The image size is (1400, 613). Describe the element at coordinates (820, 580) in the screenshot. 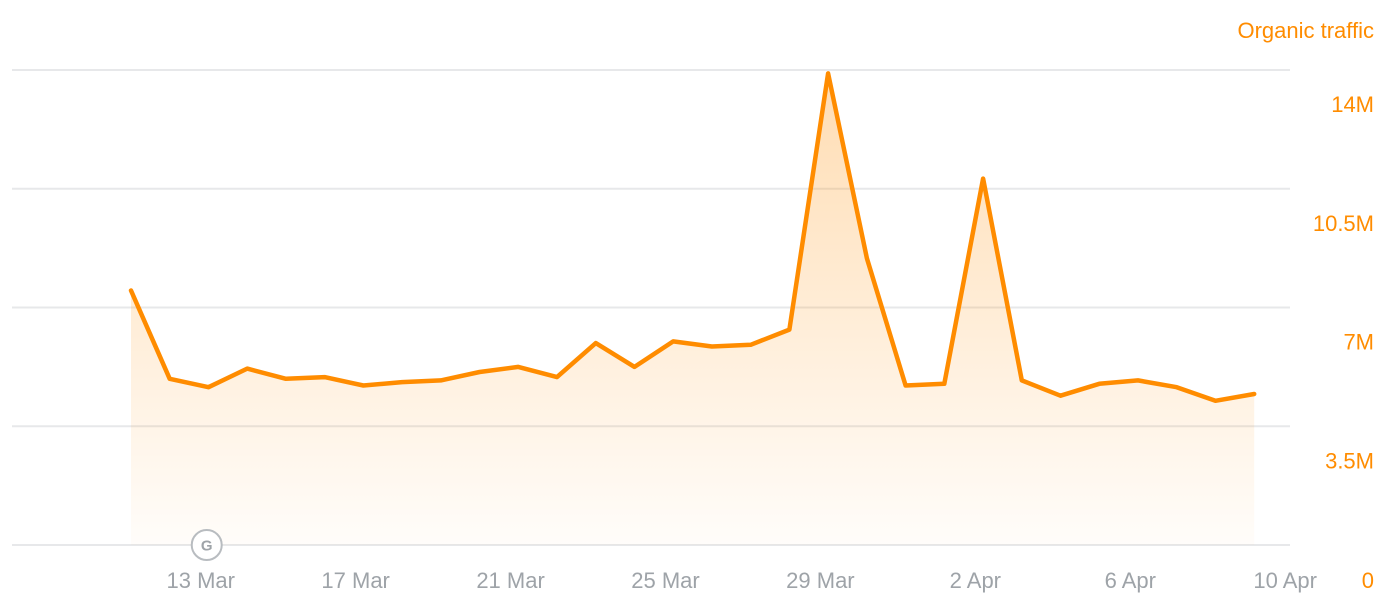

I see `x-tick-label: 29 Mar` at that location.